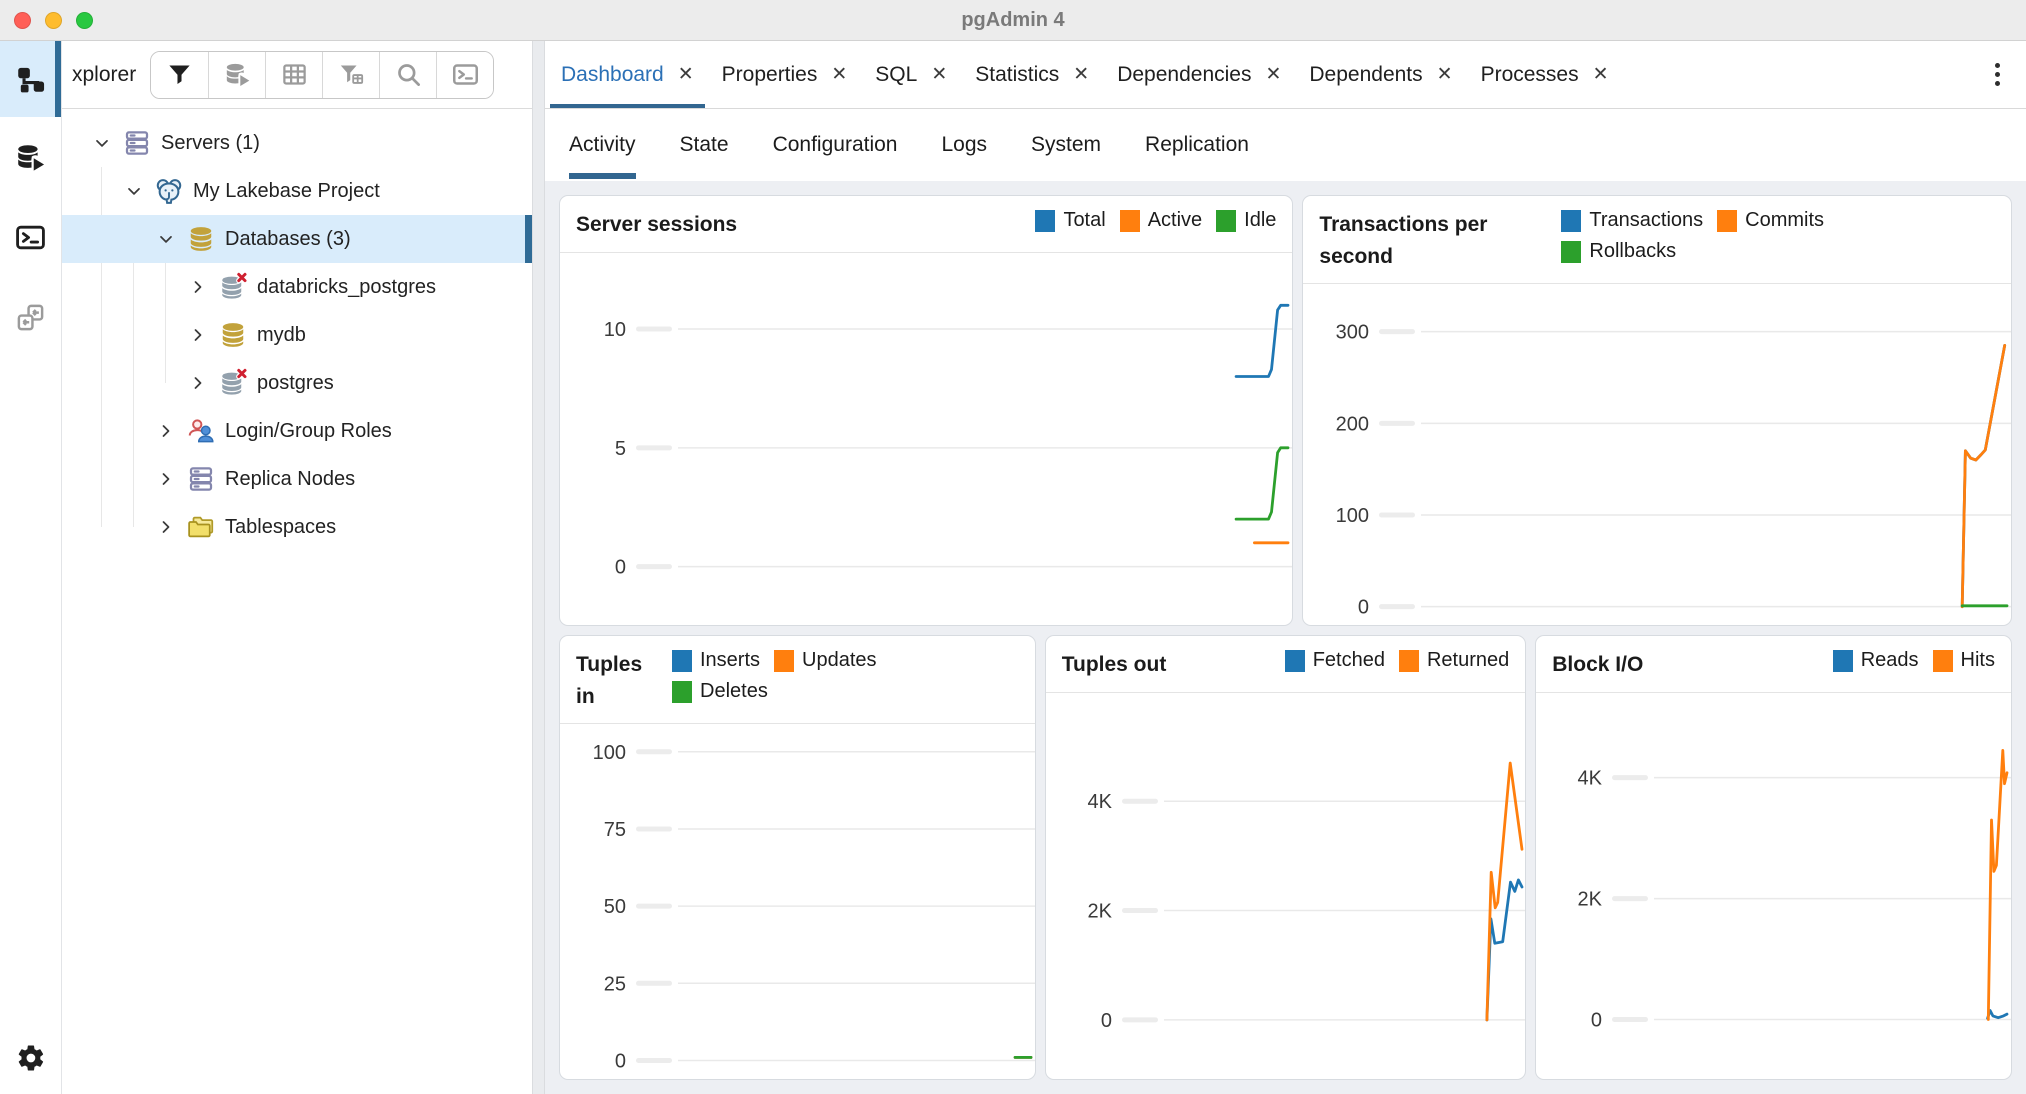 The image size is (2026, 1094). Describe the element at coordinates (1545, 74) in the screenshot. I see `tab-processes: Processes ✕` at that location.